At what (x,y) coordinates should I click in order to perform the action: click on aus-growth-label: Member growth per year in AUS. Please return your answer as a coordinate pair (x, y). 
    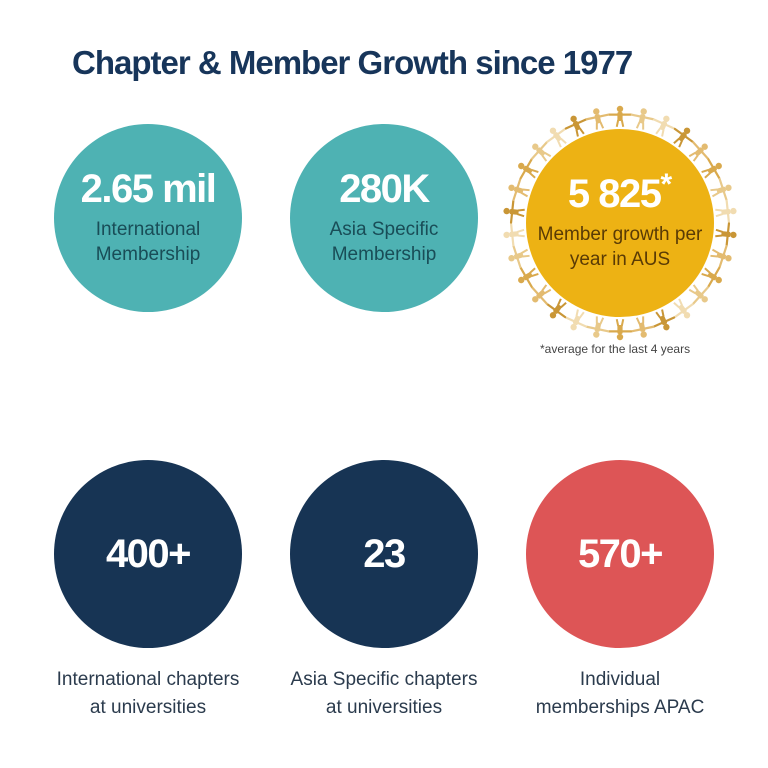
    Looking at the image, I should click on (620, 247).